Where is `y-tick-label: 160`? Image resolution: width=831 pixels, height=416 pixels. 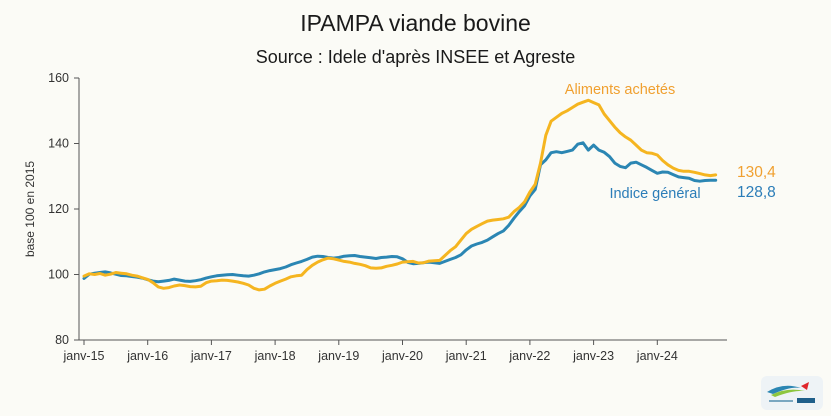 y-tick-label: 160 is located at coordinates (58, 78).